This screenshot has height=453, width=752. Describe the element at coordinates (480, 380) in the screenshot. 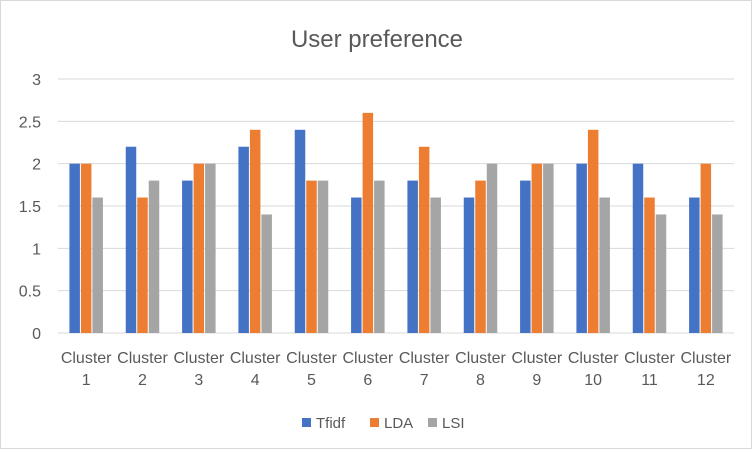

I see `x-tick-label: 8` at that location.